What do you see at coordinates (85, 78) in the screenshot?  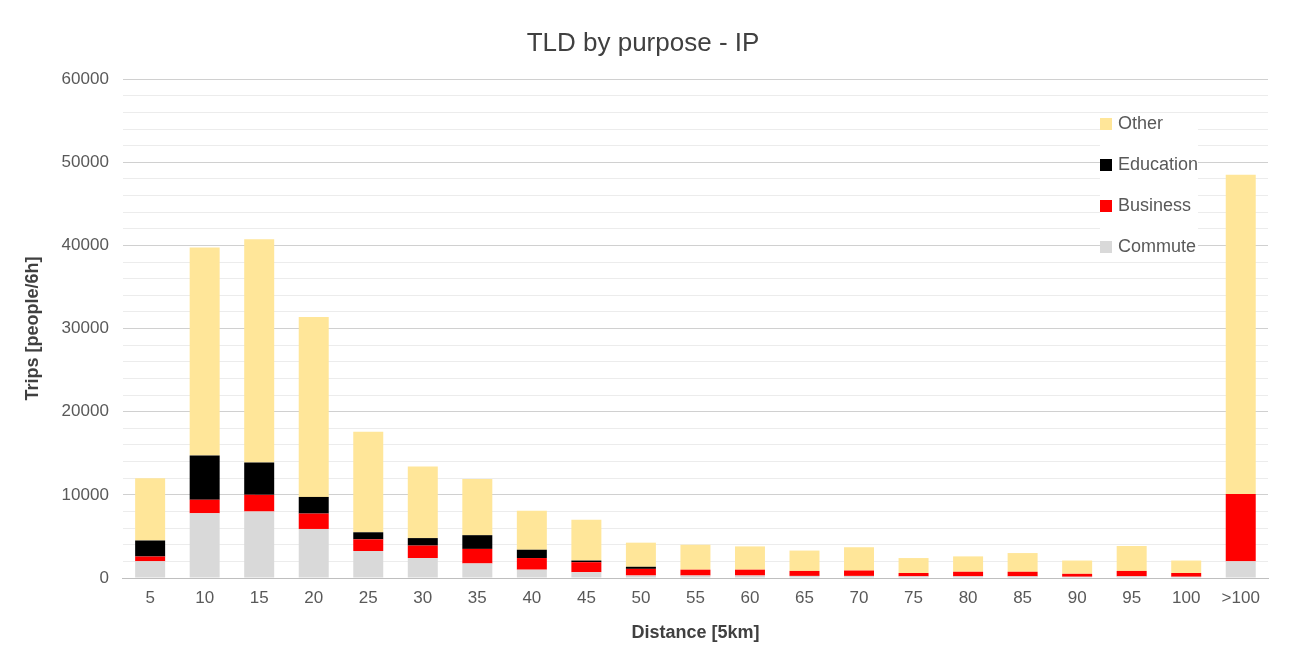 I see `y-tick-label: 60000` at bounding box center [85, 78].